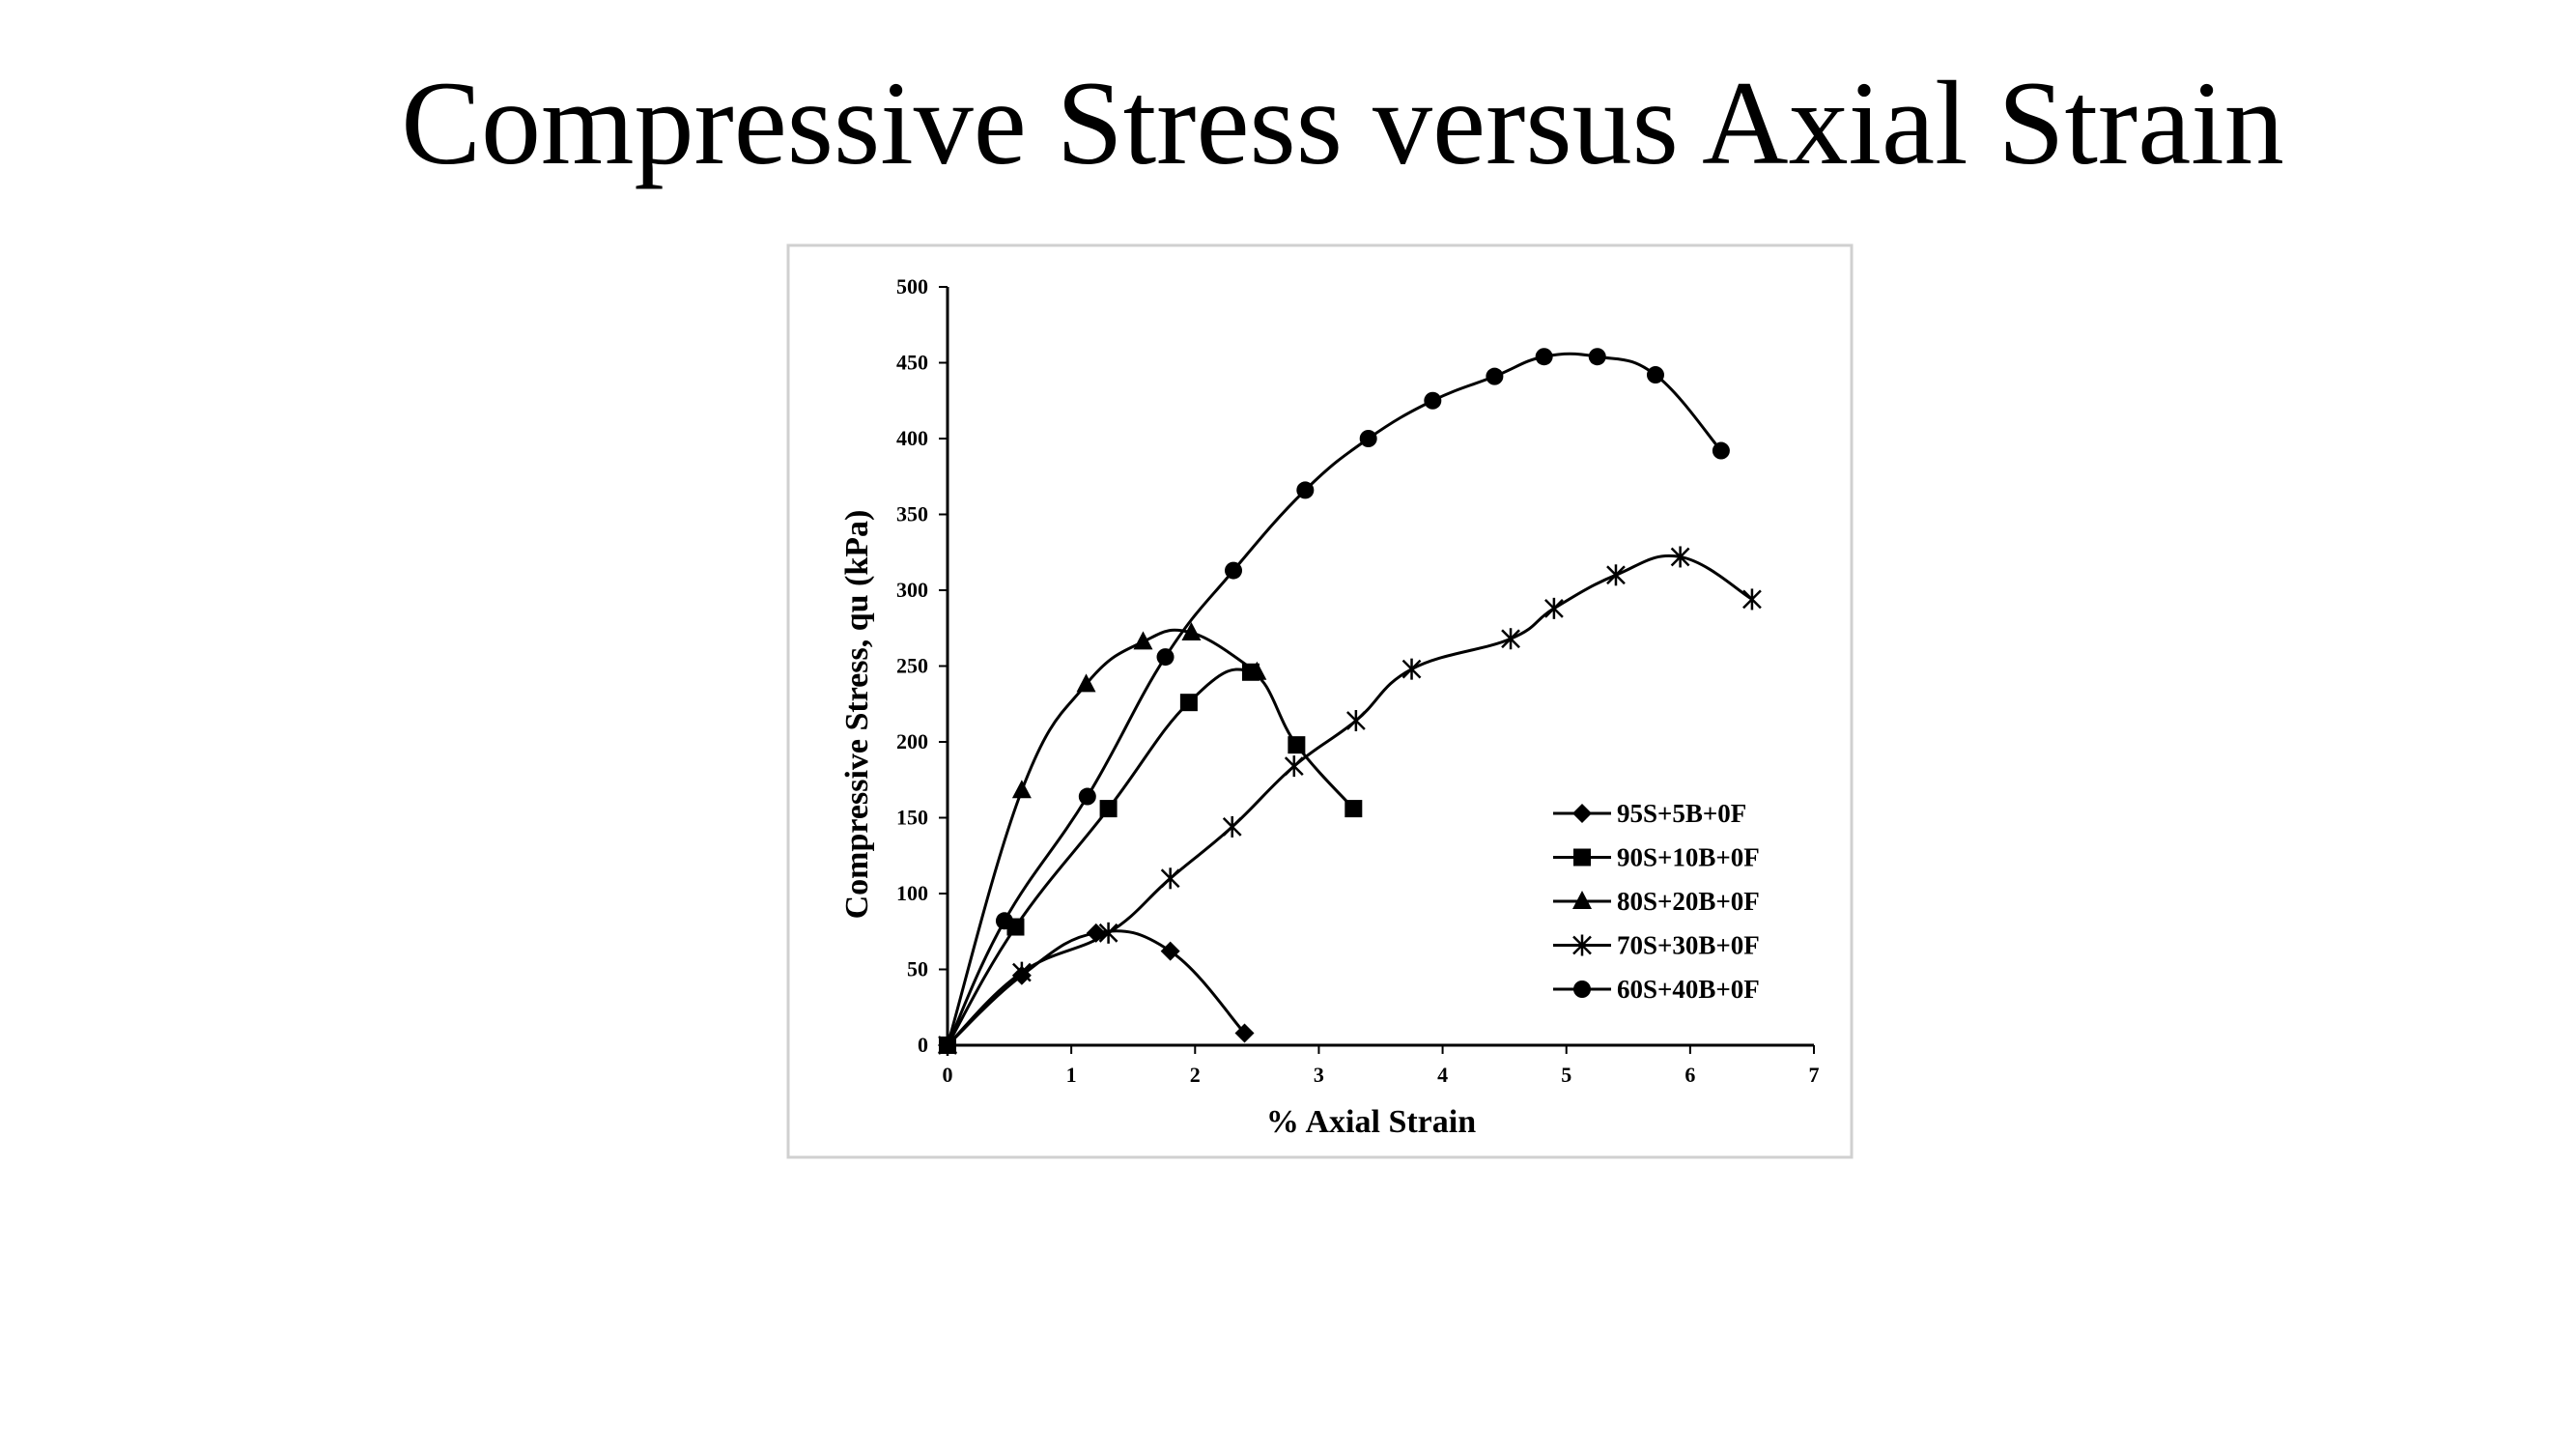 This screenshot has height=1449, width=2576. I want to click on y-axis-title: Compressive Stress, qu (kPa), so click(857, 715).